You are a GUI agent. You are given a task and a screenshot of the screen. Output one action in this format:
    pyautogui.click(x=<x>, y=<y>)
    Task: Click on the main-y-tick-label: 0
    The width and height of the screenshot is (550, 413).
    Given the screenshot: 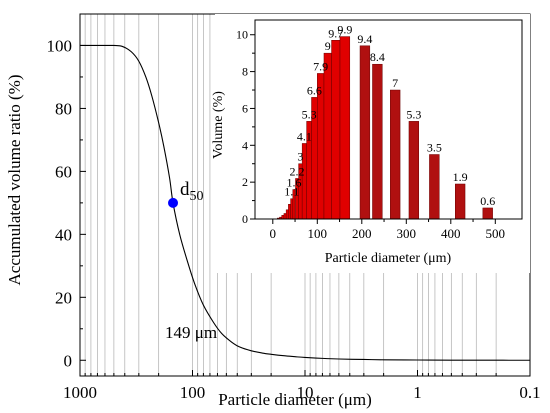 What is the action you would take?
    pyautogui.click(x=68, y=360)
    